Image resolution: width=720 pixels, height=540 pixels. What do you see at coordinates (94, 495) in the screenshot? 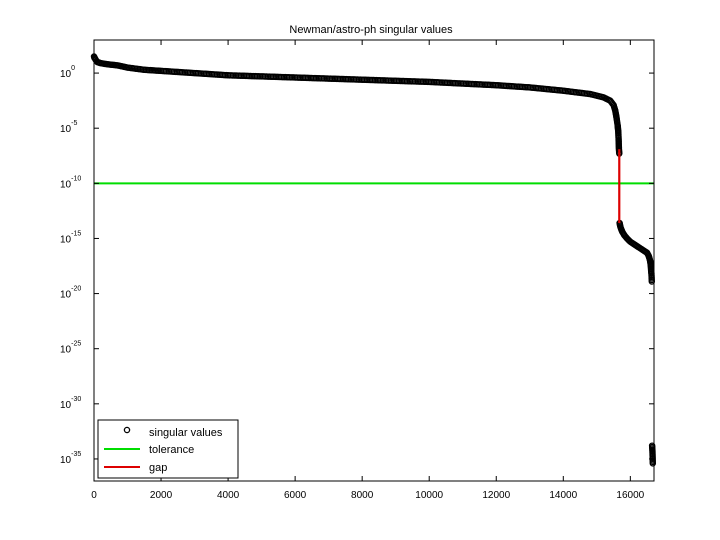
I see `x-tick-label: 0` at bounding box center [94, 495].